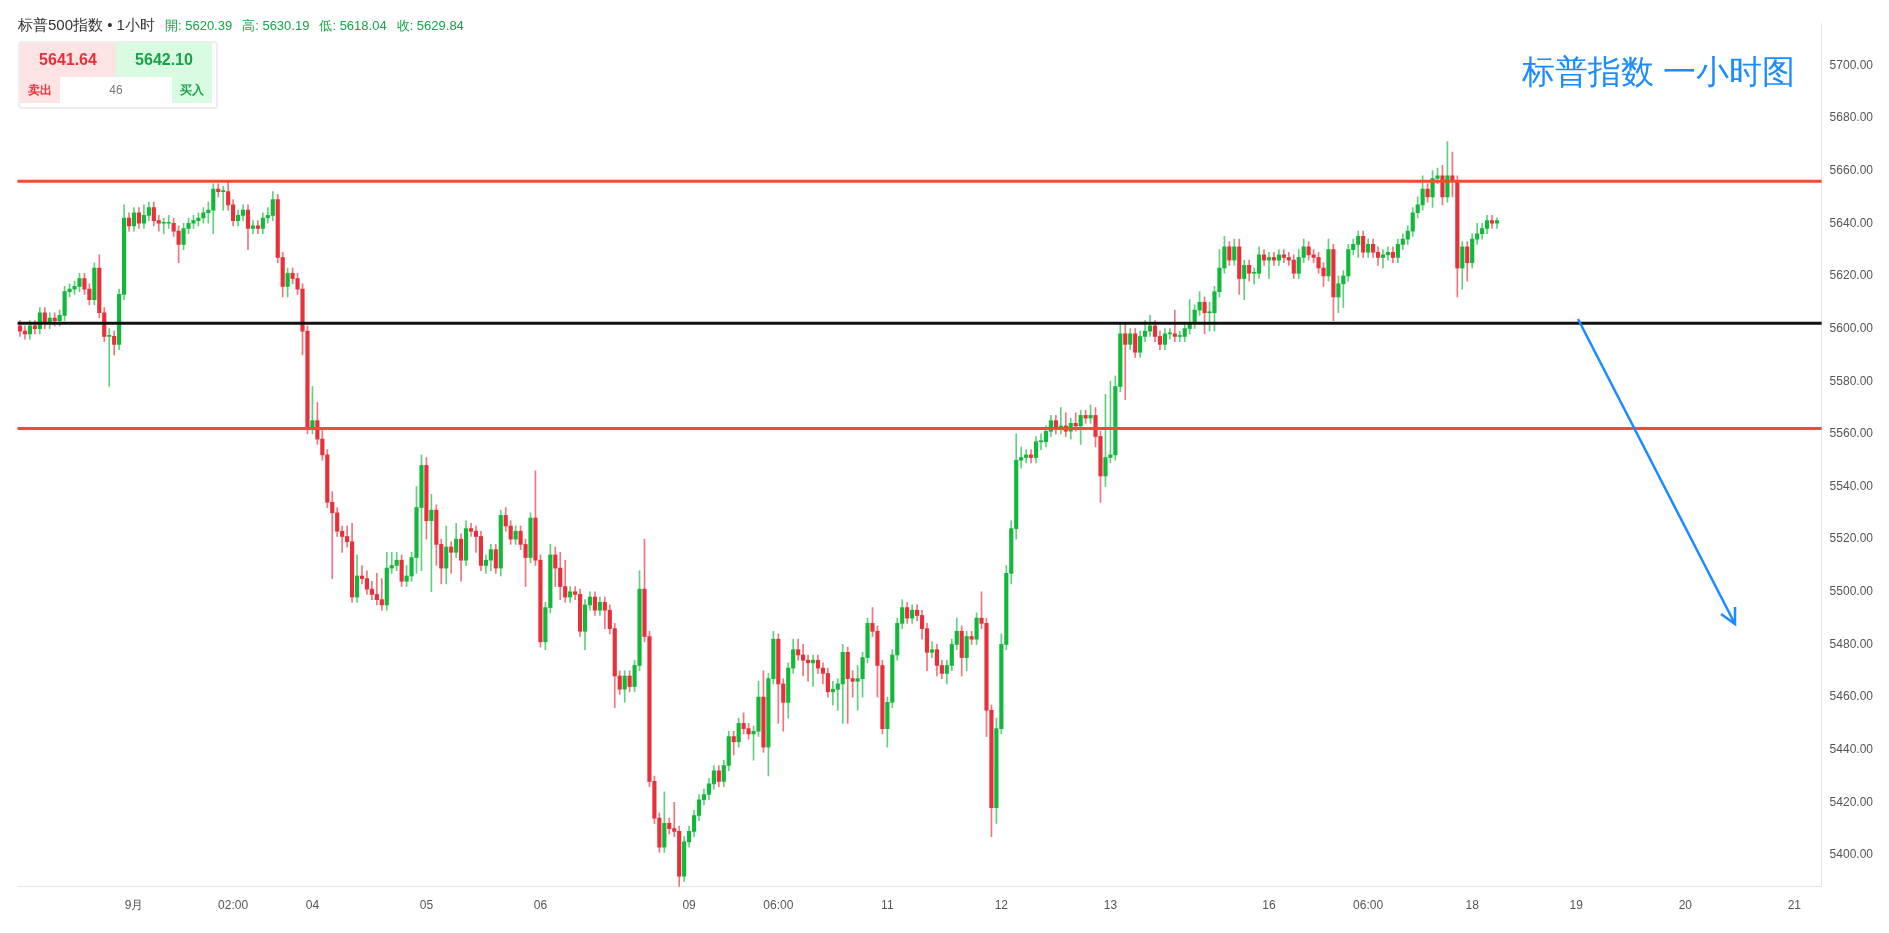  What do you see at coordinates (1851, 749) in the screenshot?
I see `y-tick-label: 5440.00` at bounding box center [1851, 749].